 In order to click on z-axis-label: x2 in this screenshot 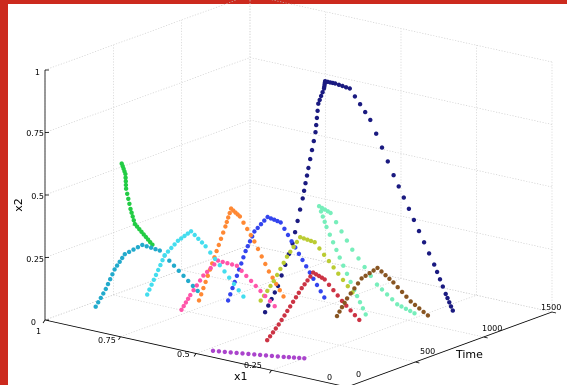, I will do `click(18, 205)`.